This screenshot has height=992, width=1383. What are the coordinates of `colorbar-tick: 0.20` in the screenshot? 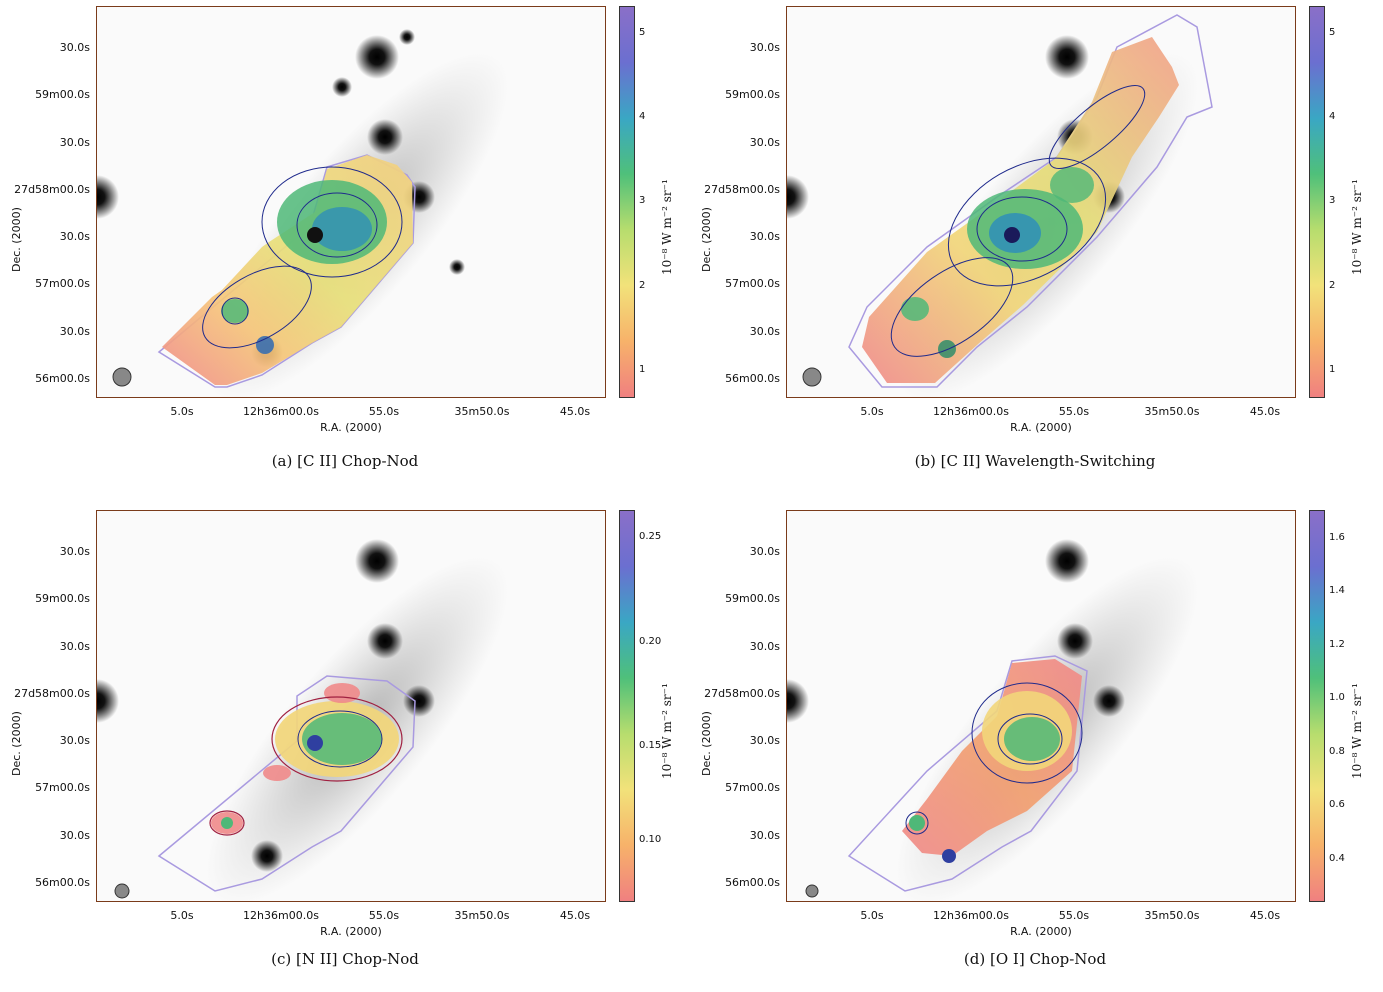 It's located at (650, 641).